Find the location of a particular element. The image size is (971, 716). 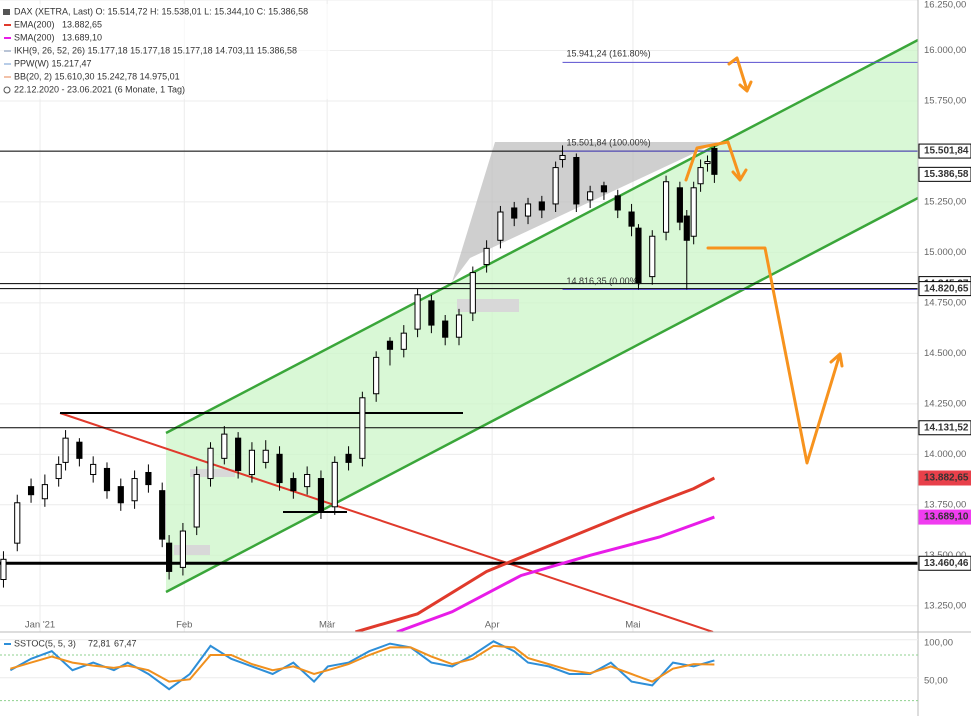

legend-label: PPW(W) 15.217,47 is located at coordinates (53, 63).